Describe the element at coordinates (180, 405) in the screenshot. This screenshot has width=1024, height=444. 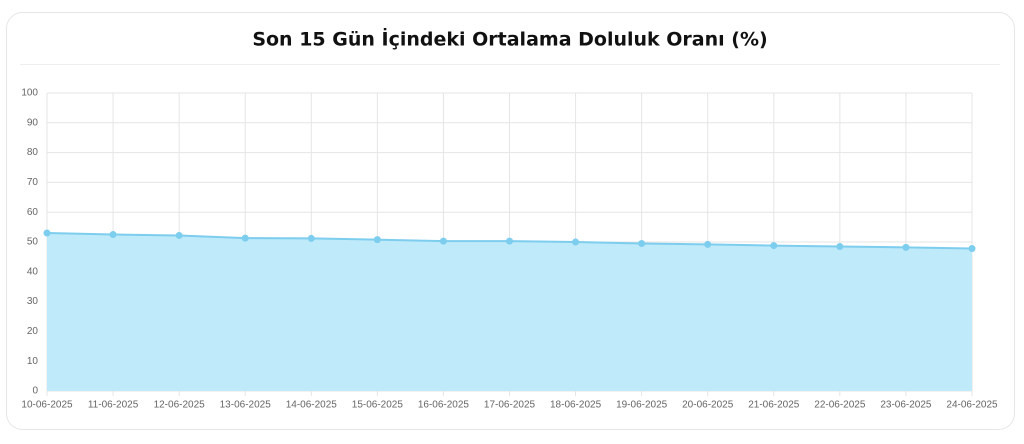
I see `x-tick-label: 12-06-2025` at that location.